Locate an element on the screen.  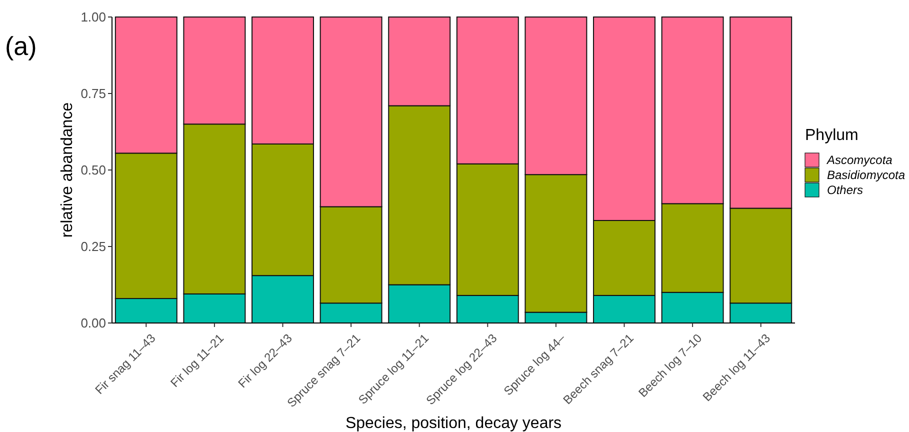
y-tick-label: 0.75 is located at coordinates (93, 94).